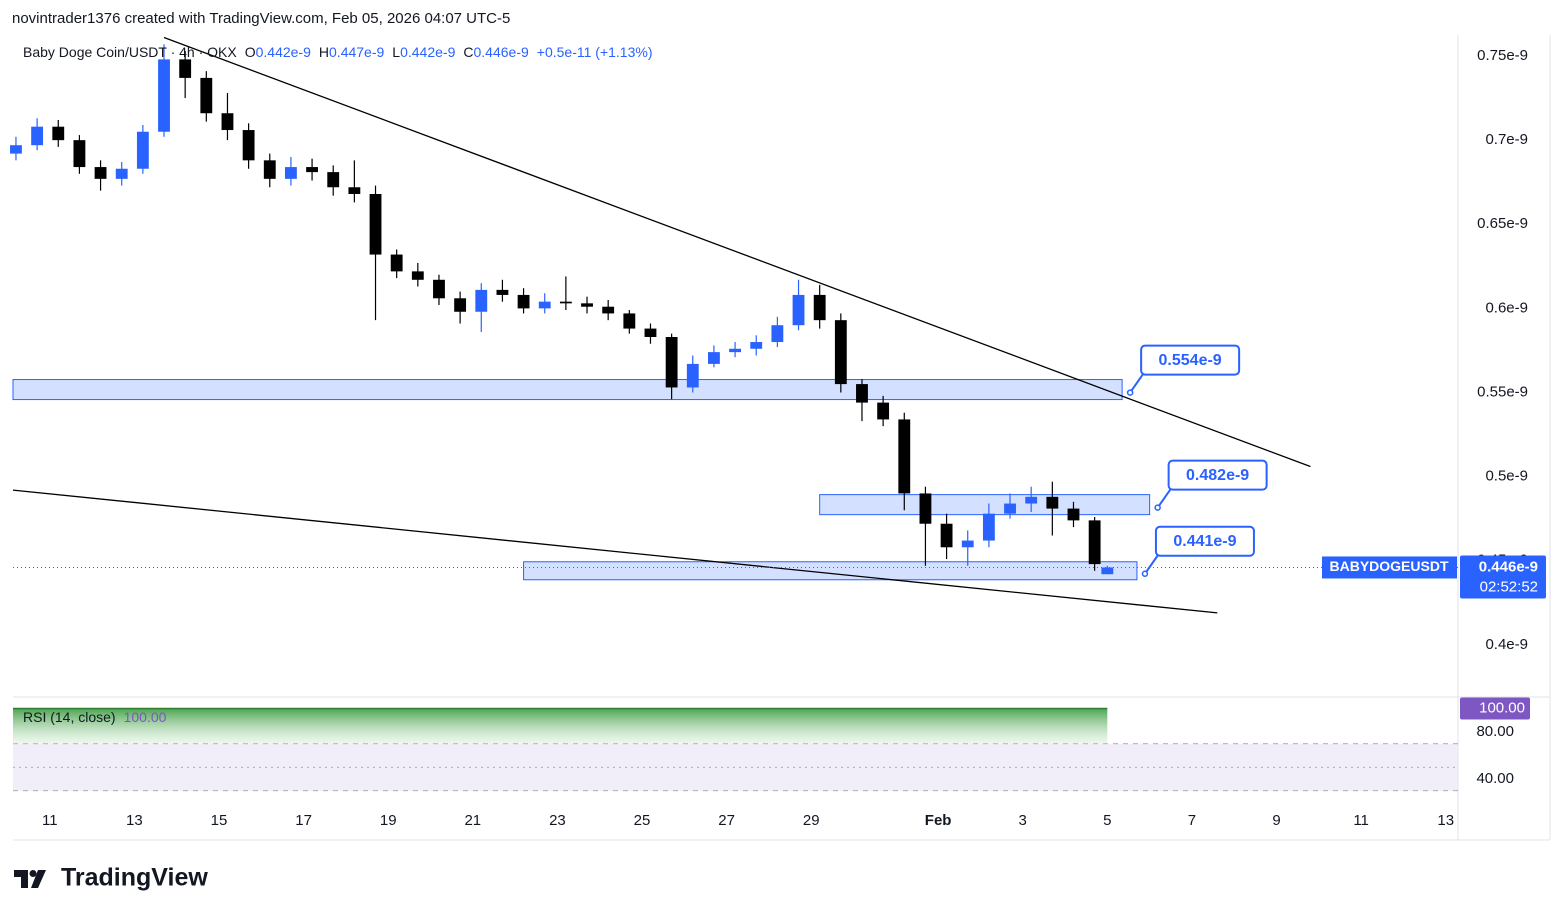 The height and width of the screenshot is (916, 1563). I want to click on rsi-fill, so click(560, 726).